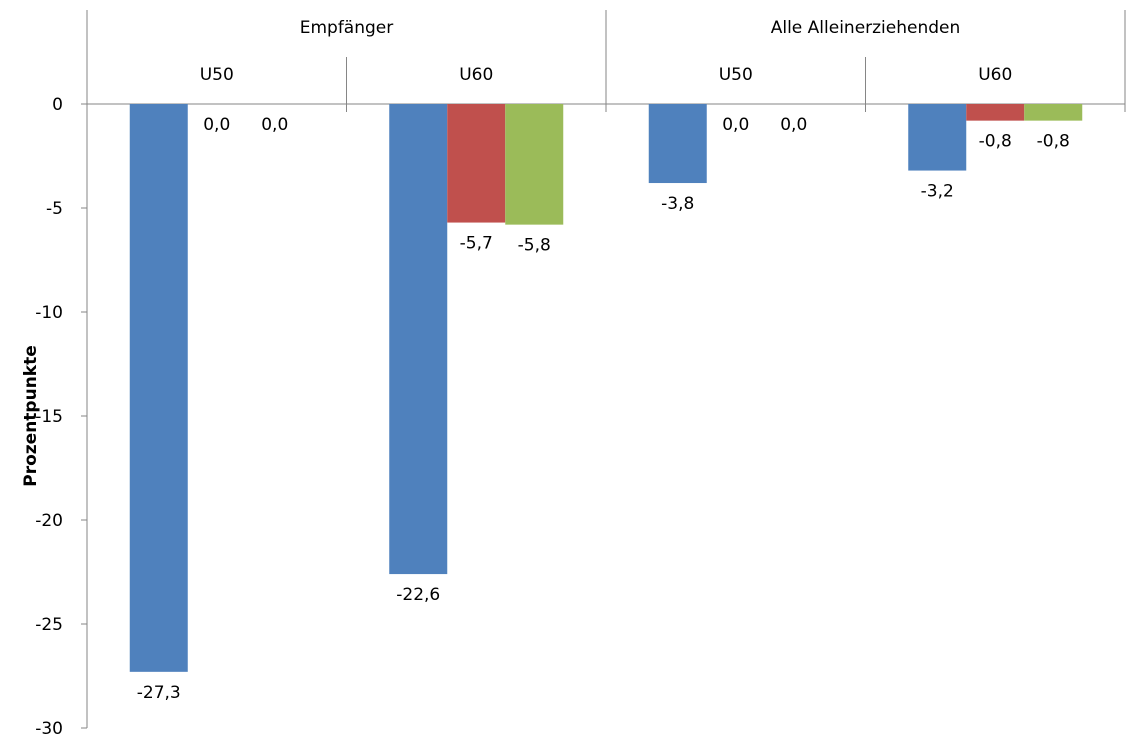 This screenshot has width=1133, height=740. I want to click on data-label: -27,3, so click(159, 693).